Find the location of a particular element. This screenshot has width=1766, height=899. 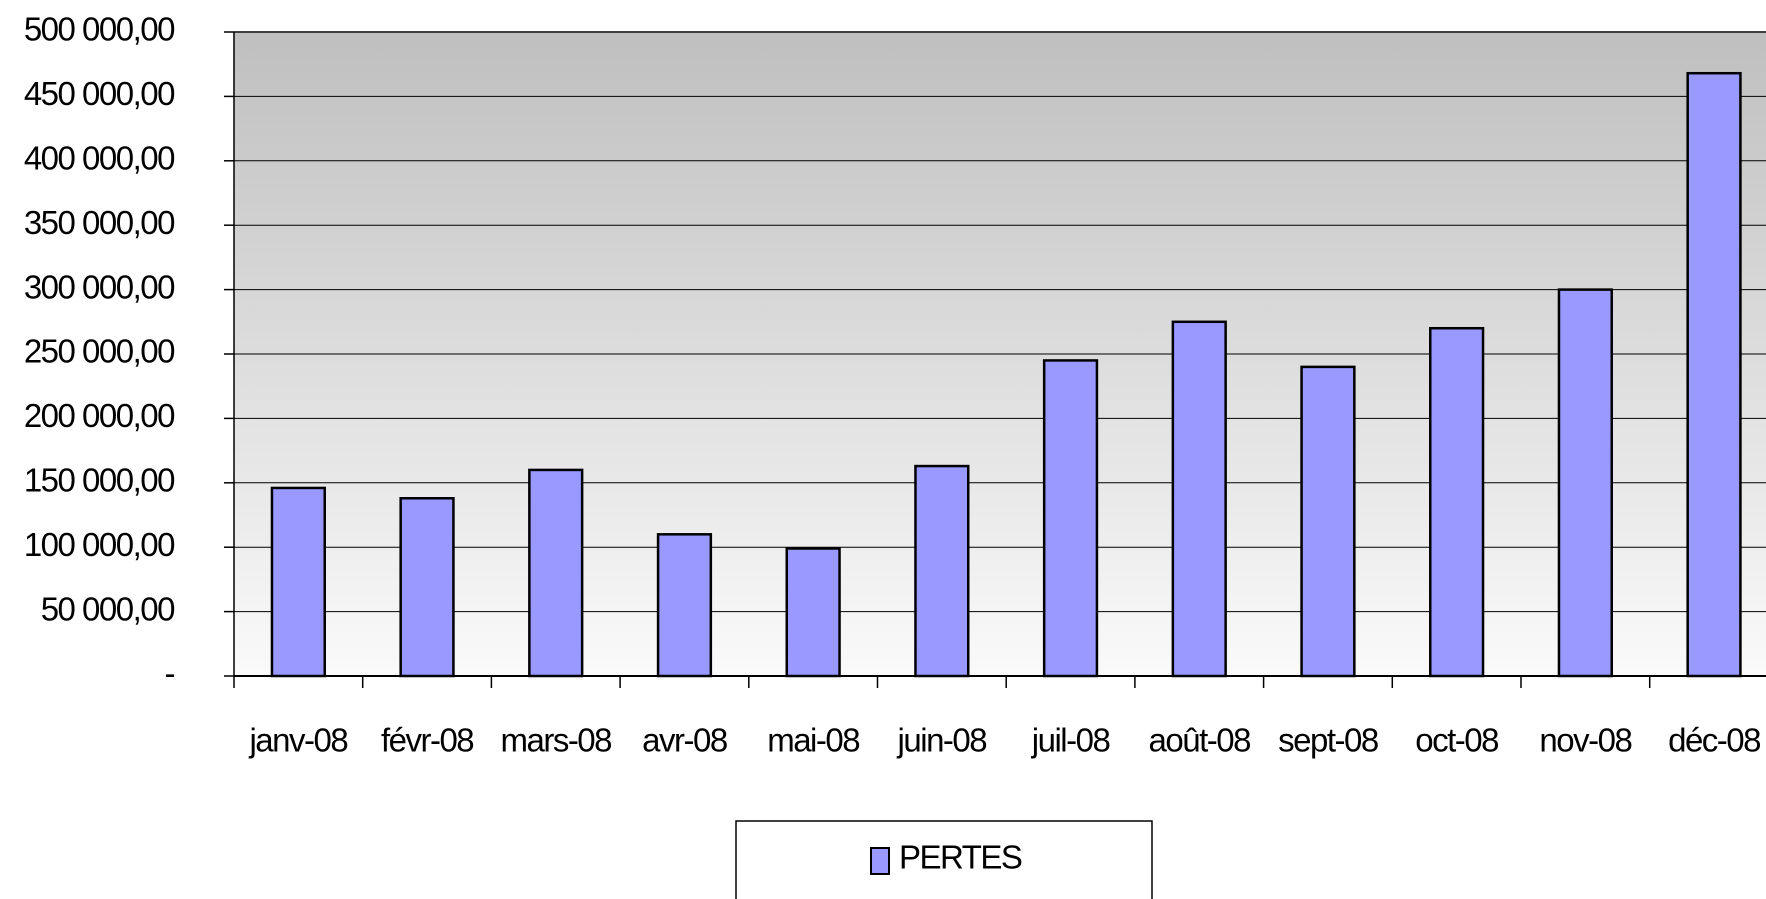

x-tick-label: avr-08 is located at coordinates (684, 740).